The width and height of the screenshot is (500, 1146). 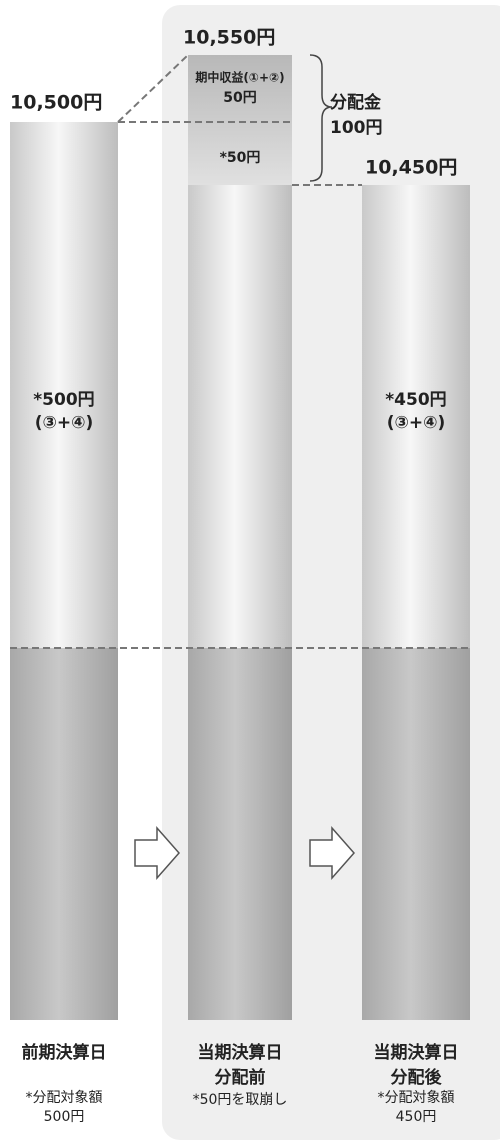 What do you see at coordinates (356, 128) in the screenshot?
I see `distribution-label: 100円` at bounding box center [356, 128].